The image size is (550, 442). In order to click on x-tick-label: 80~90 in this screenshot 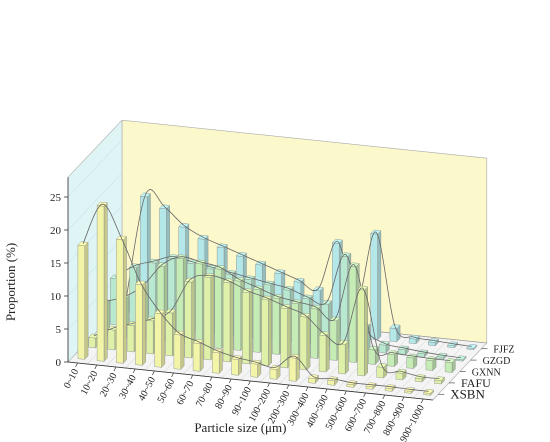, I will do `click(224, 397)`.